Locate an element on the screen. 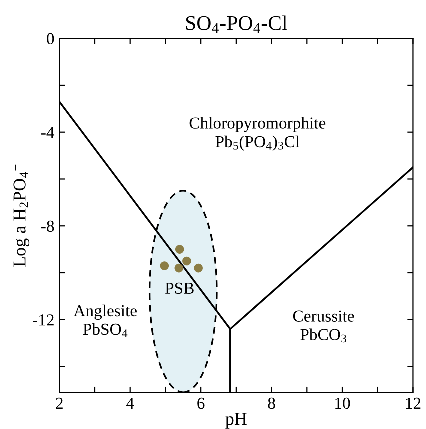 The height and width of the screenshot is (429, 426). annotation: Anglesite PbSO$_{4}$ is located at coordinates (105, 321).